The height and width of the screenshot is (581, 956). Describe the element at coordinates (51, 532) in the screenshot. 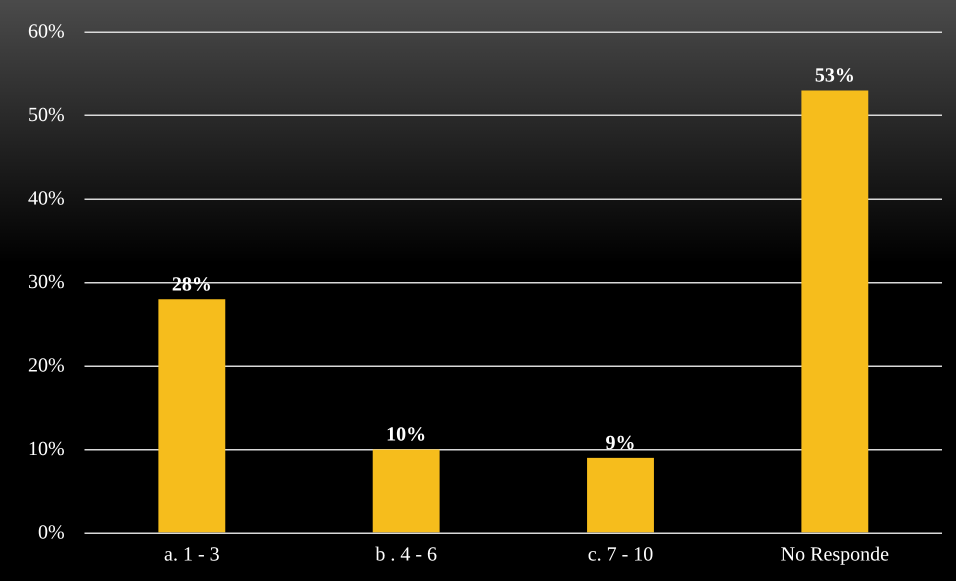

I see `y-tick-label: 0%` at that location.